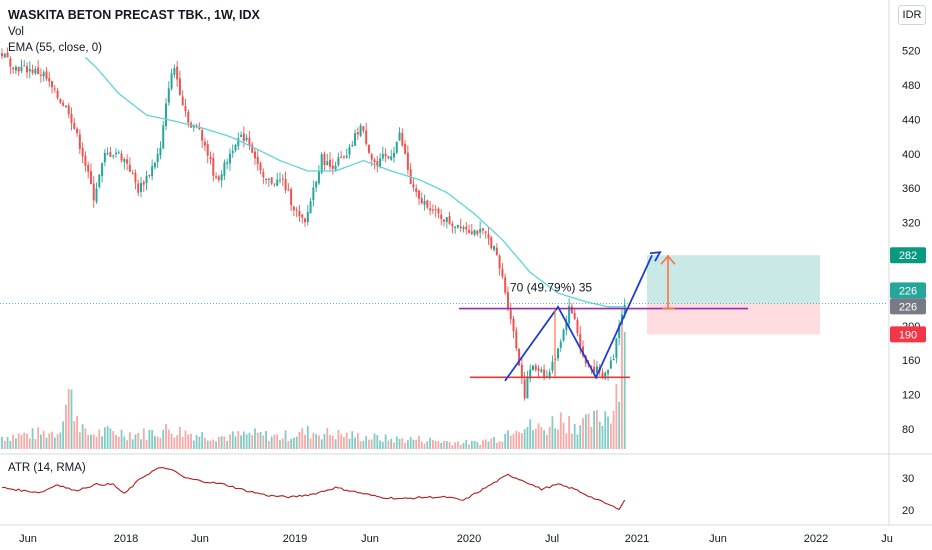 The image size is (932, 550). I want to click on position-zones, so click(733, 295).